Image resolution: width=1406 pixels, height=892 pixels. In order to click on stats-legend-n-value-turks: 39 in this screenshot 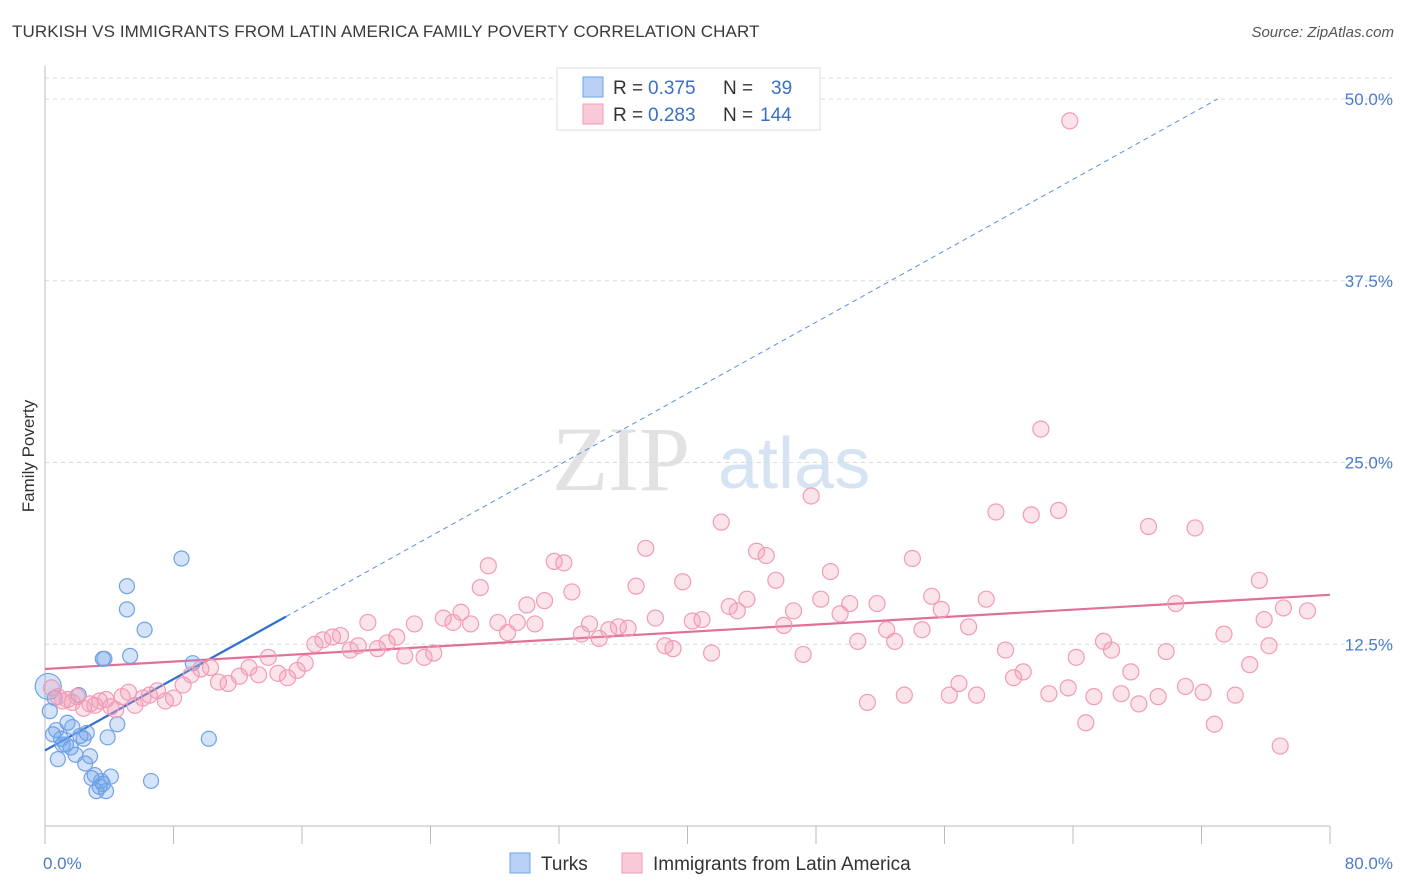, I will do `click(781, 88)`.